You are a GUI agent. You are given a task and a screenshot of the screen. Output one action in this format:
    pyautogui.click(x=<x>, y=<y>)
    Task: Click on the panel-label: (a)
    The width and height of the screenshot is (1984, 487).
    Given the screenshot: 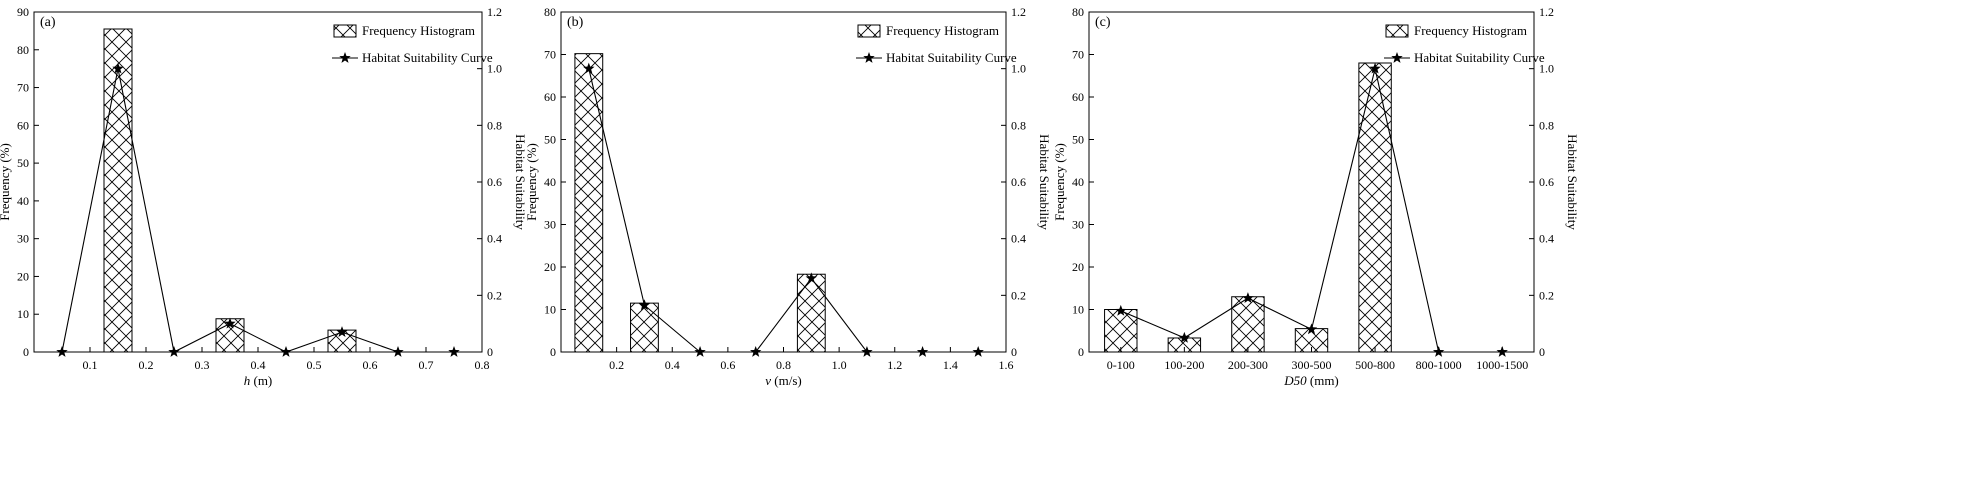 What is the action you would take?
    pyautogui.click(x=48, y=22)
    